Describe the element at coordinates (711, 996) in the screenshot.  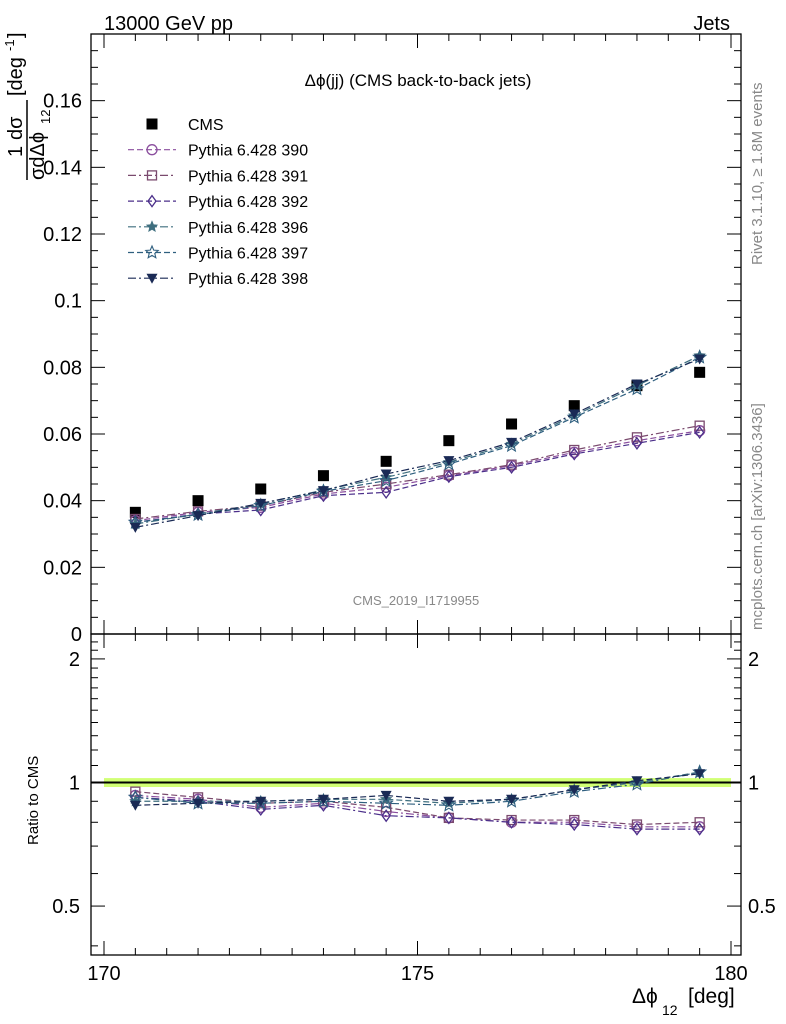
I see `svg-text: [deg]` at that location.